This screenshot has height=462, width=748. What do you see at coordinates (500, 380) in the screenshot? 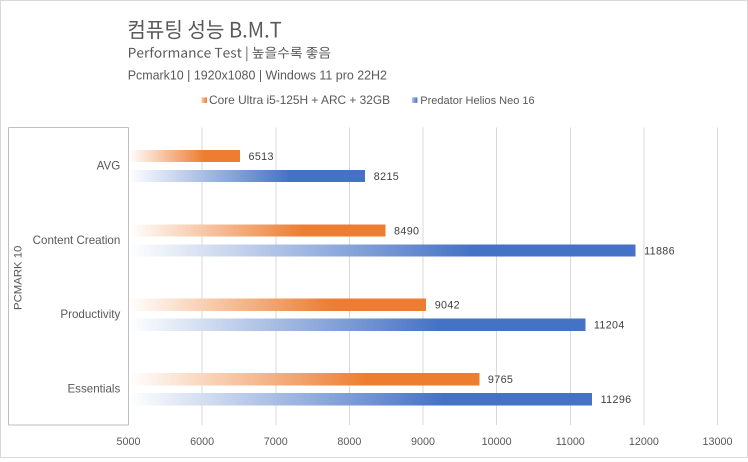
I see `svg-text: 9765` at bounding box center [500, 380].